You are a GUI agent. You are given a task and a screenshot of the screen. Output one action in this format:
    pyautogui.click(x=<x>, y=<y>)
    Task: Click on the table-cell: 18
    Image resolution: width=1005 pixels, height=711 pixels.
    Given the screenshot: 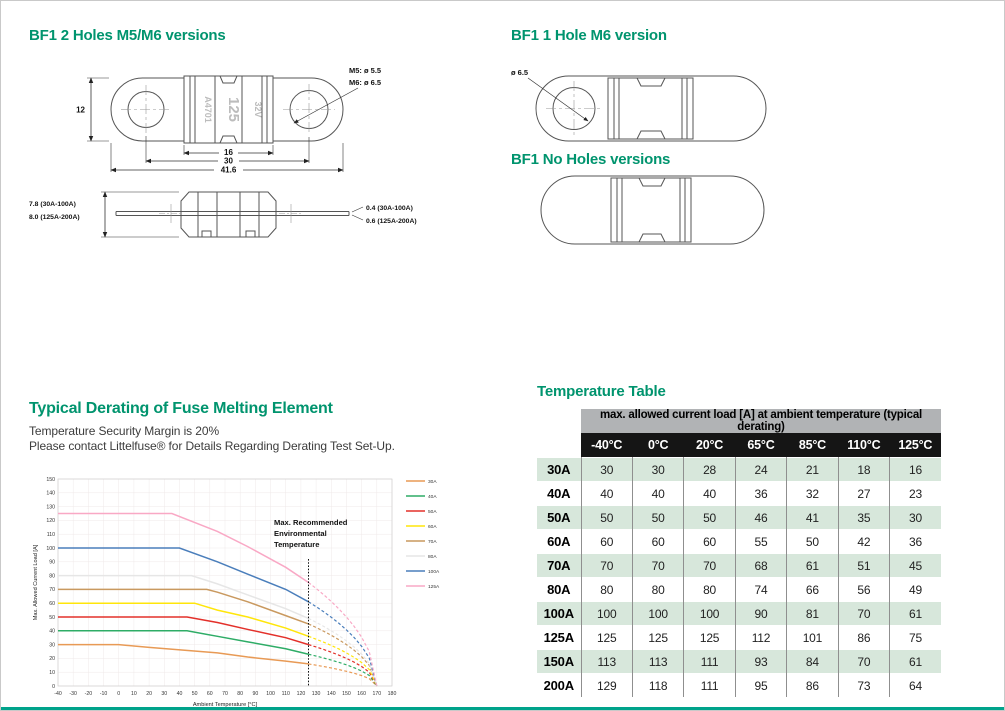 What is the action you would take?
    pyautogui.click(x=863, y=469)
    